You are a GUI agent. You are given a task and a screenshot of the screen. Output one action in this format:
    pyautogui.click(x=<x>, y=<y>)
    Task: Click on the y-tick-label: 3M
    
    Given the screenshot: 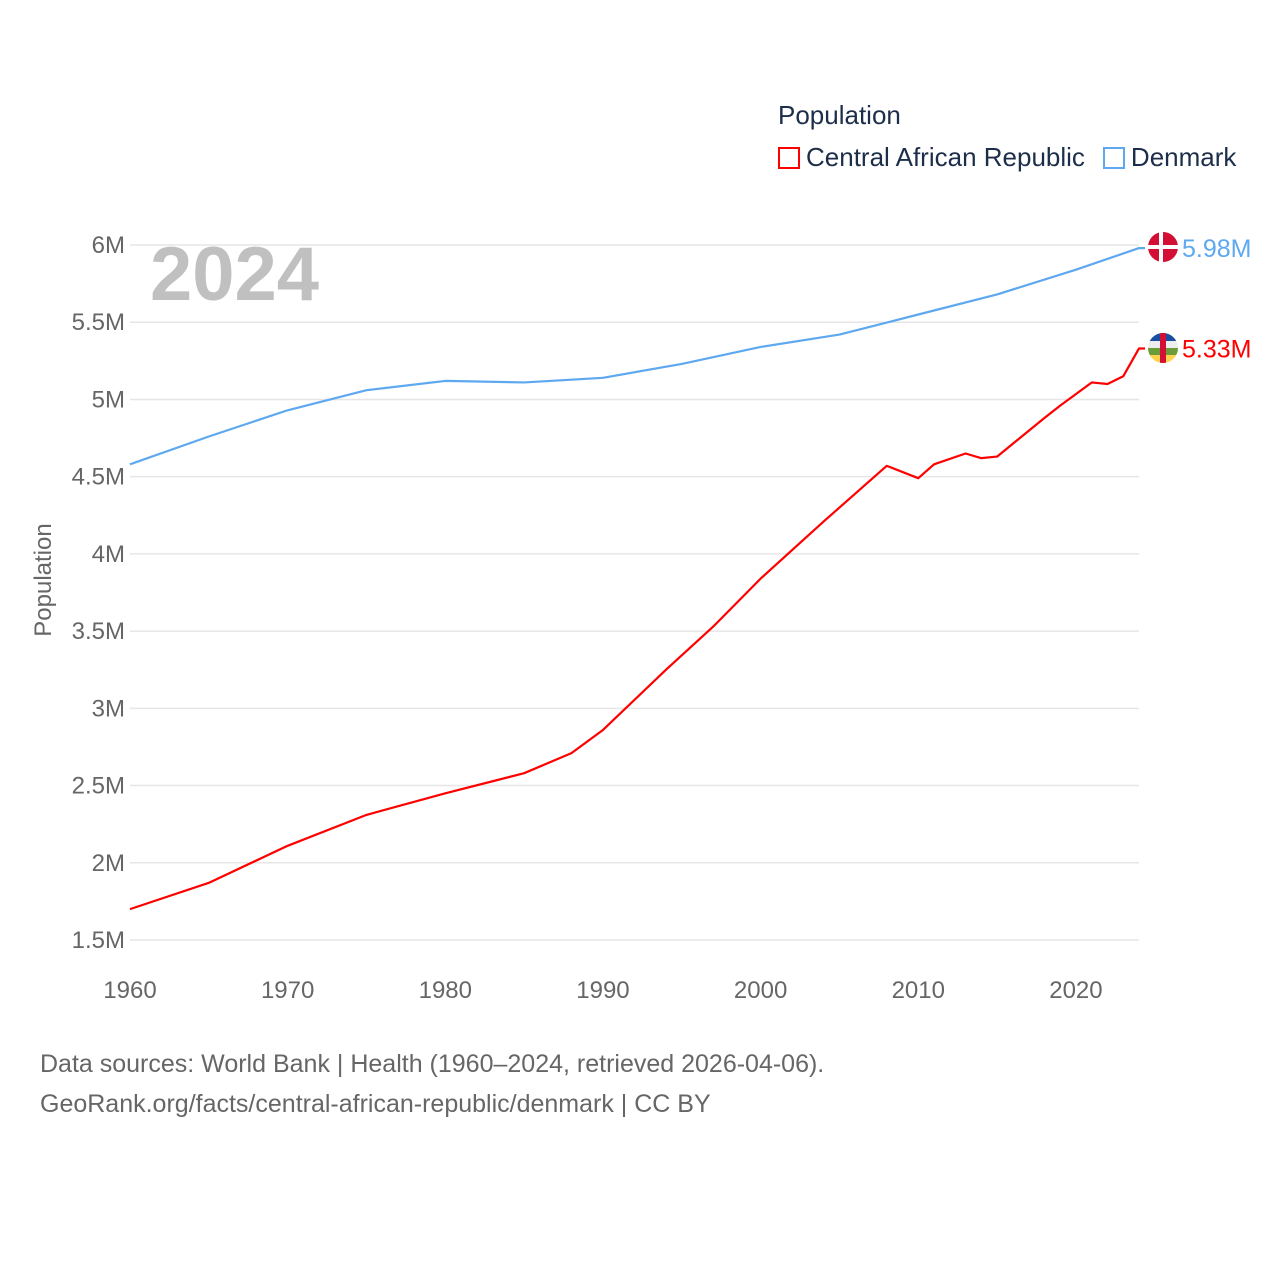 What is the action you would take?
    pyautogui.click(x=108, y=708)
    